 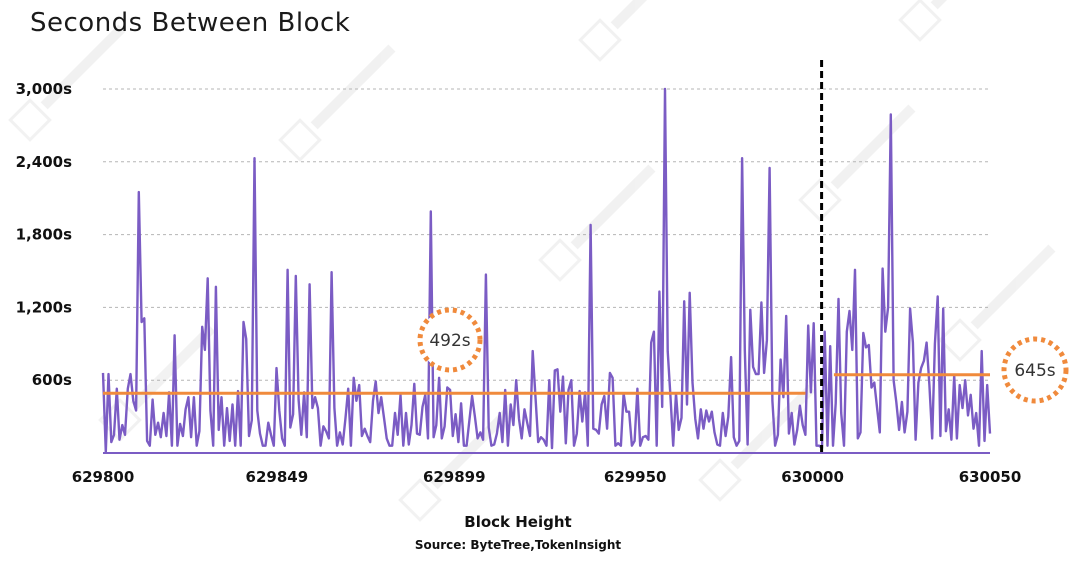 What do you see at coordinates (190, 23) in the screenshot?
I see `chart-title: Seconds Between Block` at bounding box center [190, 23].